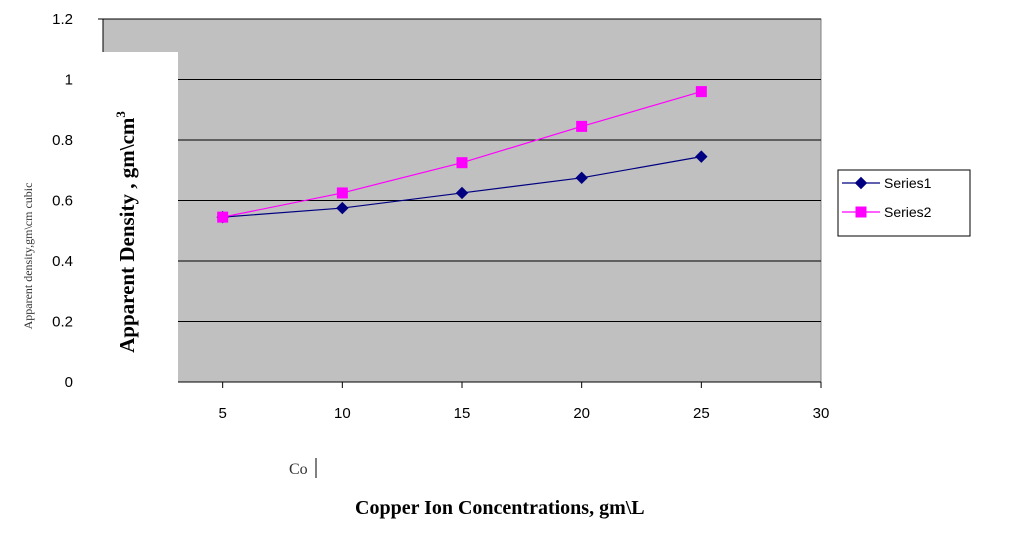 This screenshot has height=534, width=1022. I want to click on y-tick-label: 1.2, so click(62, 19).